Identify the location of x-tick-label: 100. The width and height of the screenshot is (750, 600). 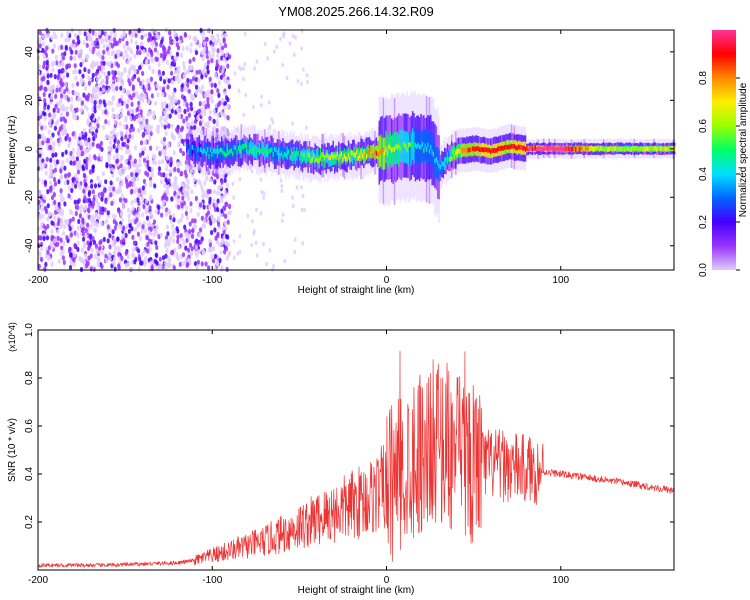
(560, 280).